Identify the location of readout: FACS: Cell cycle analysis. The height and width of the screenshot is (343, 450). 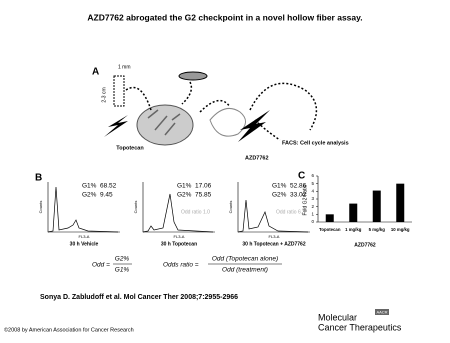
(315, 143).